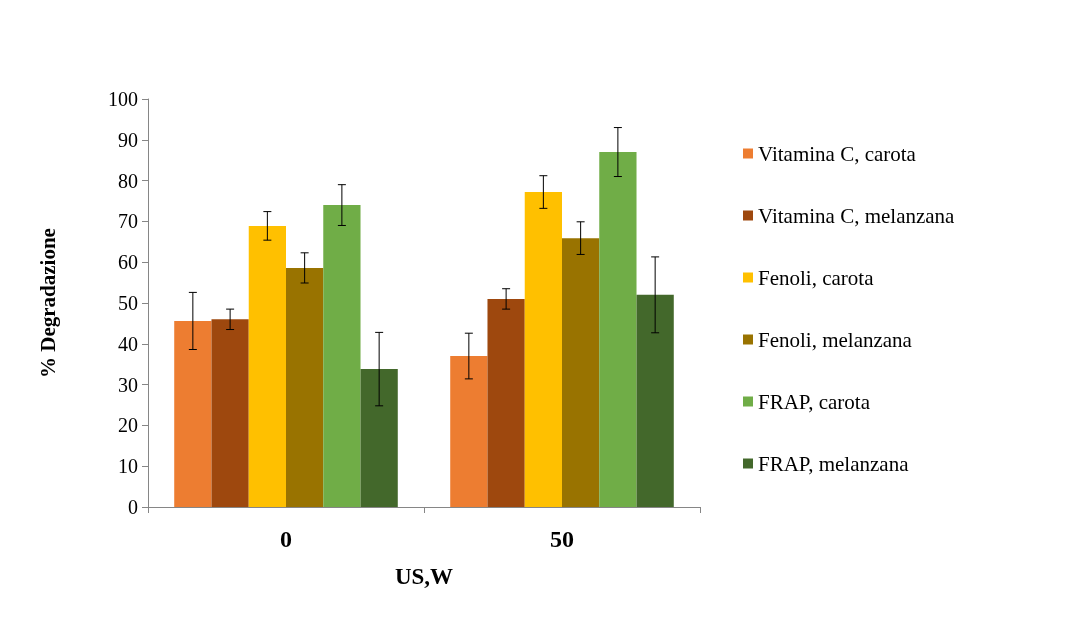 The width and height of the screenshot is (1065, 617). I want to click on legend-label: FRAP, carota, so click(814, 401).